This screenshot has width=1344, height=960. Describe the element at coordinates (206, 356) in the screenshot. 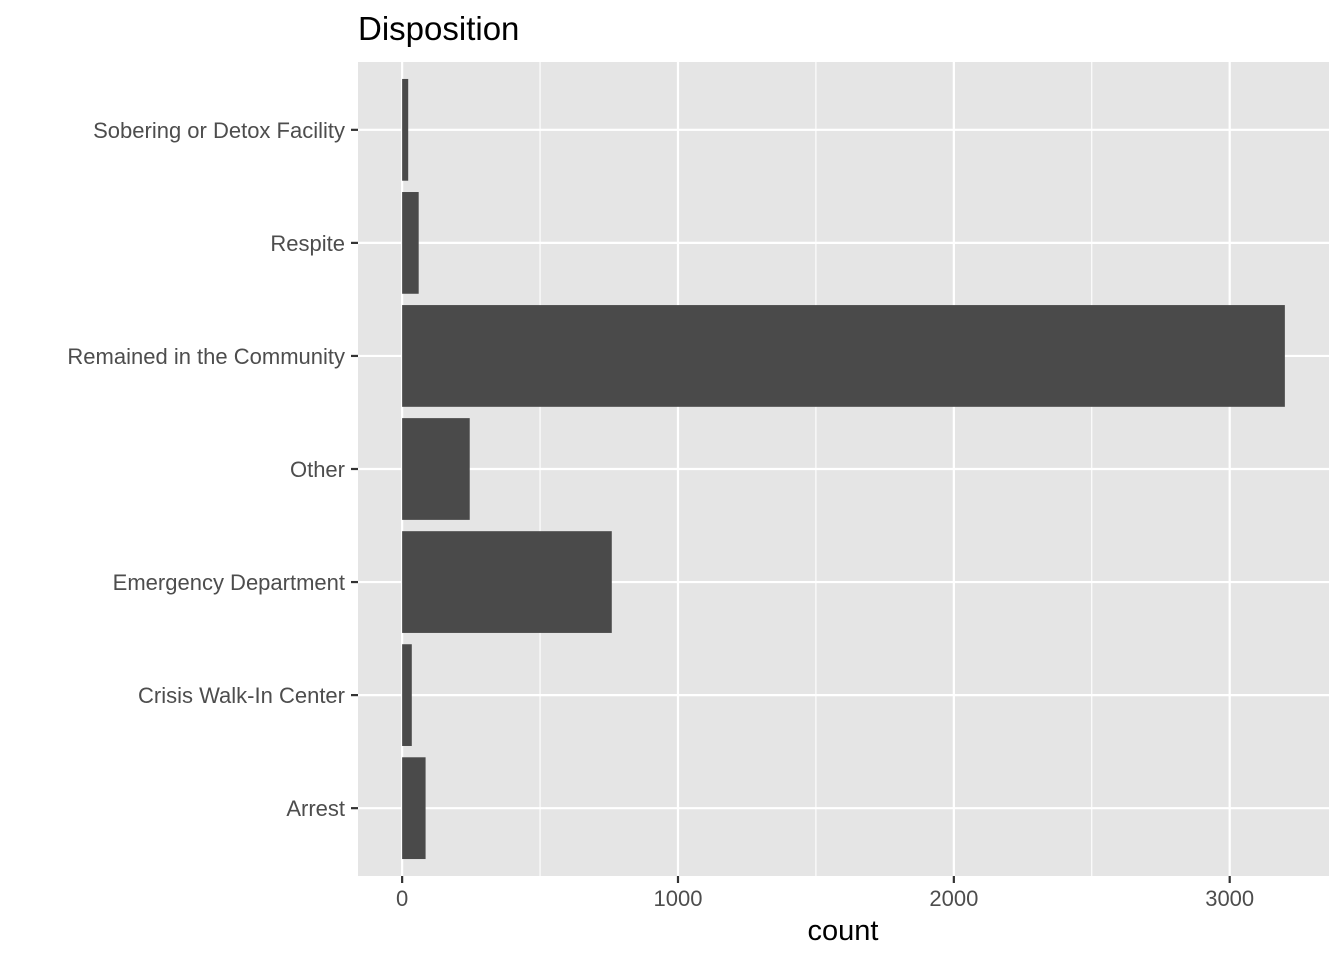

I see `y-tick-label: Remained in the Community` at that location.